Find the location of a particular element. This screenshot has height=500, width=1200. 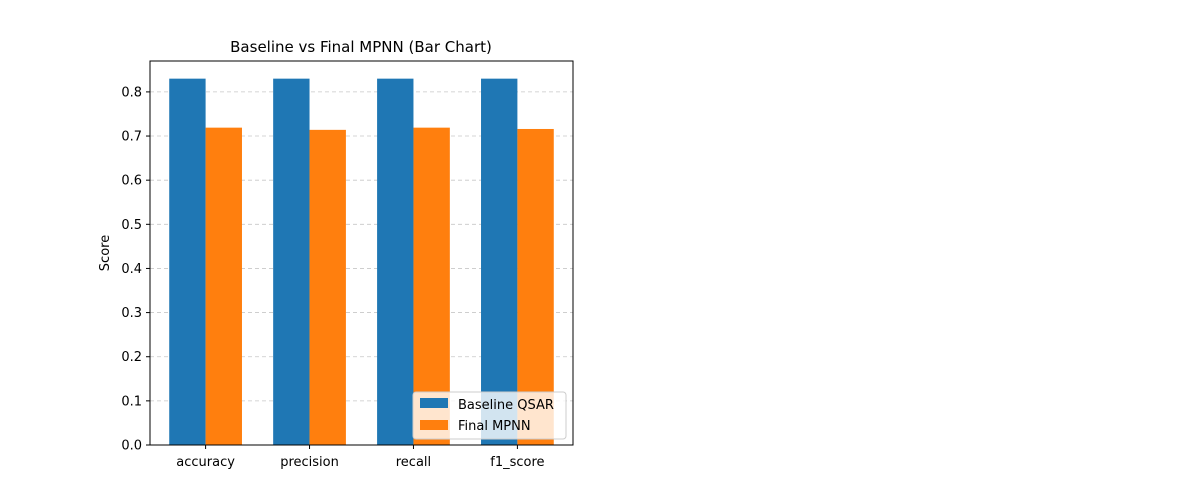

bar-baseline-qsar-accuracy is located at coordinates (187, 261).